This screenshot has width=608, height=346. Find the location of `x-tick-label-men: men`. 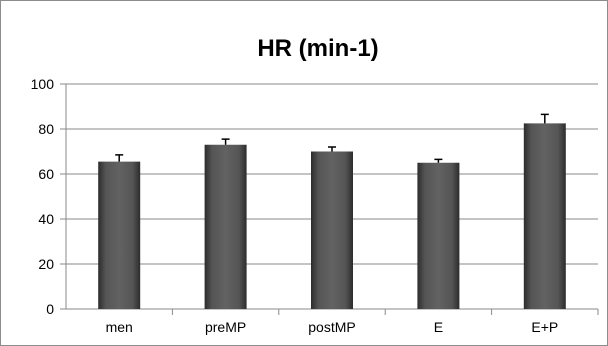

x-tick-label-men: men is located at coordinates (119, 327).